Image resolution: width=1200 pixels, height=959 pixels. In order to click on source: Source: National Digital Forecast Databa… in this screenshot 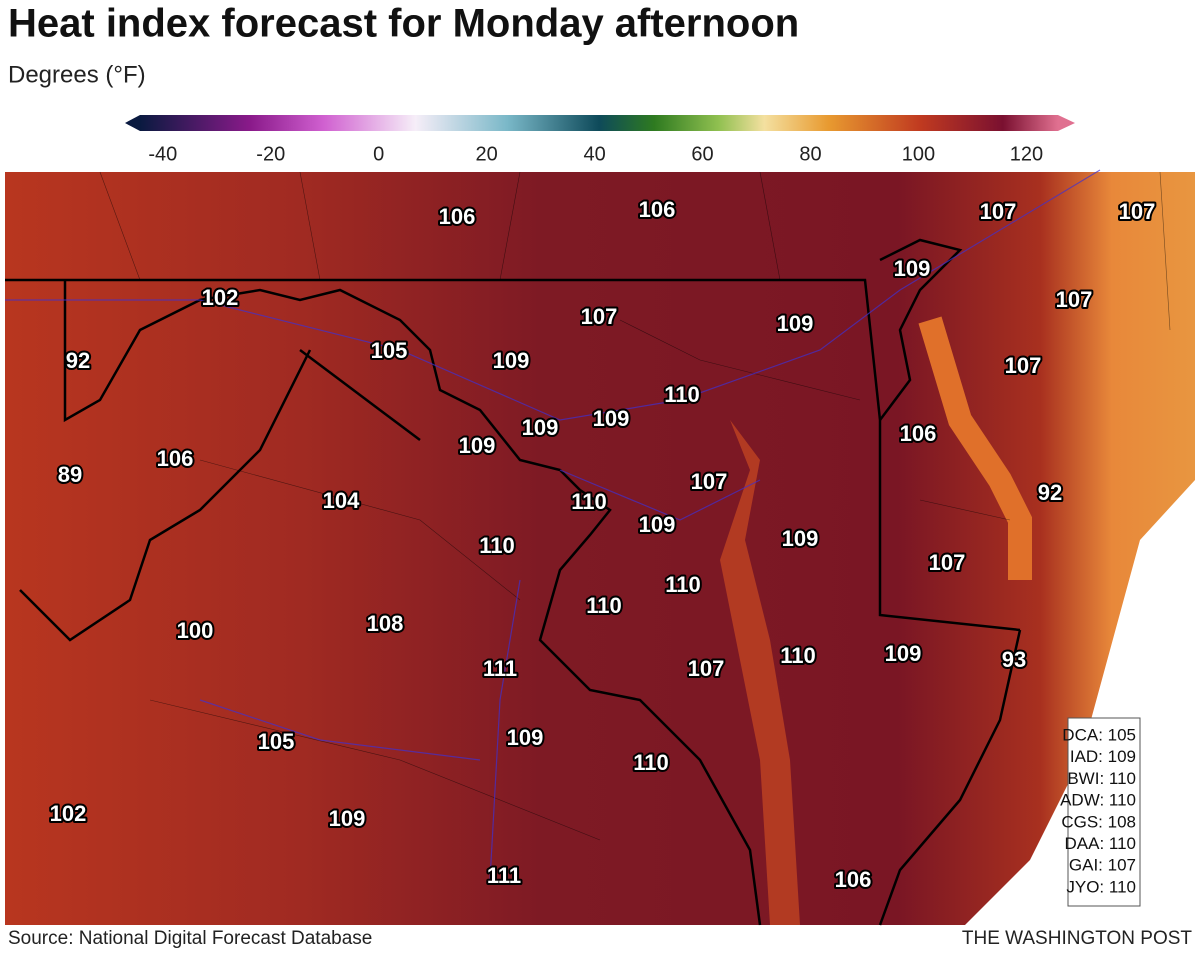, I will do `click(190, 938)`.